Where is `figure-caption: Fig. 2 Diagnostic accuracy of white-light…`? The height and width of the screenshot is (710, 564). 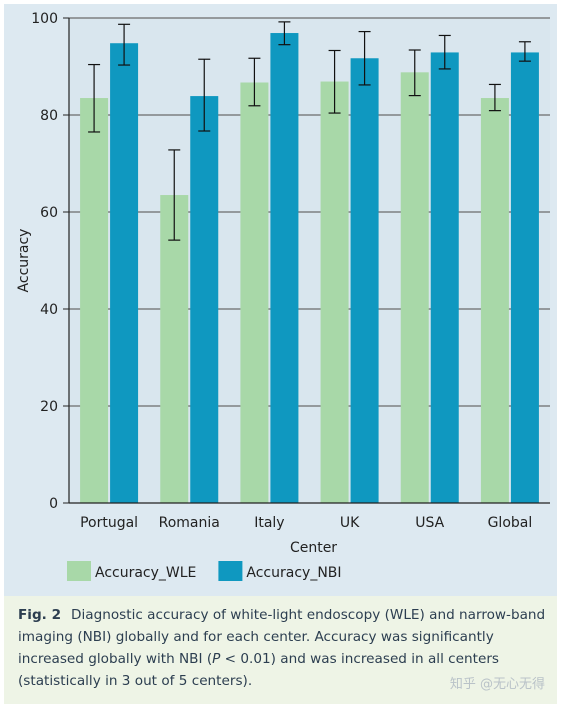
figure-caption: Fig. 2 Diagnostic accuracy of white-light… is located at coordinates (282, 648).